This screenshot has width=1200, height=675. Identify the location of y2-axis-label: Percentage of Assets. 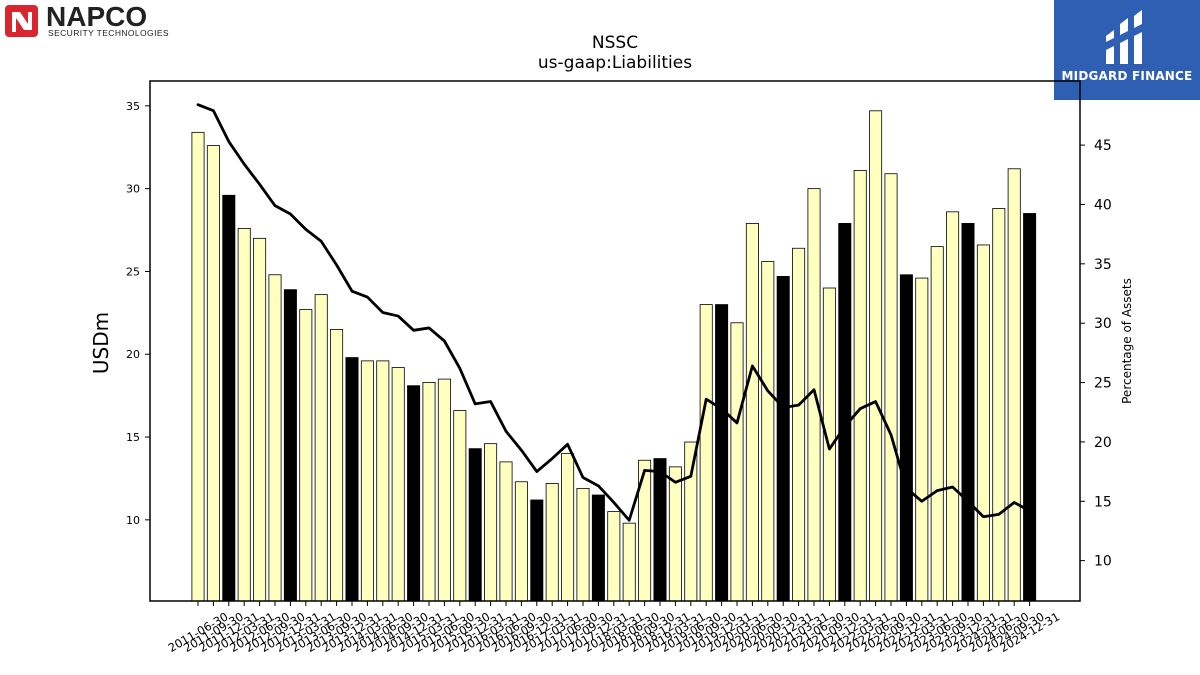
(1127, 341).